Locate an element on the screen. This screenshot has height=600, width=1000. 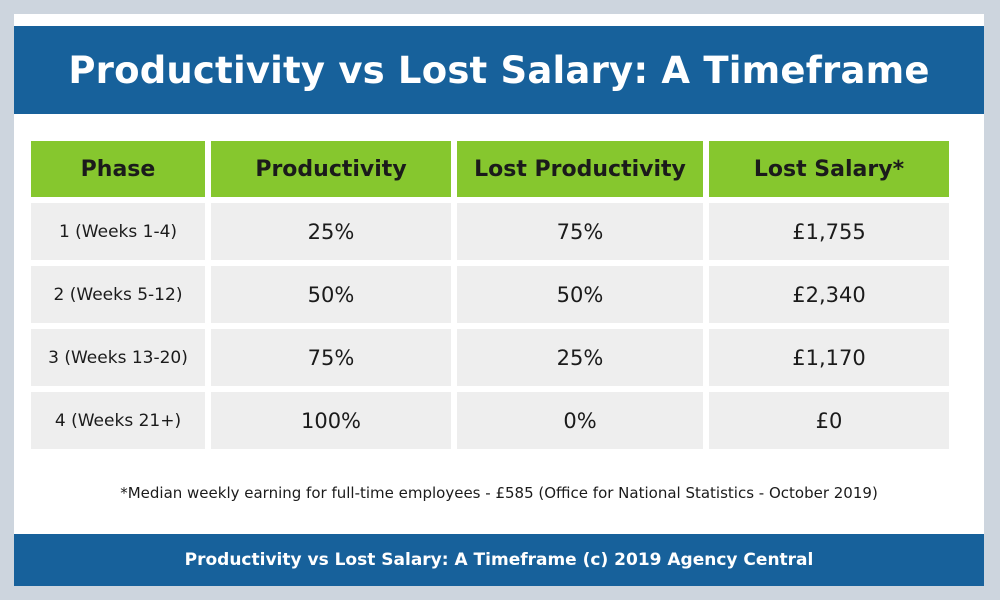
column-header-lost-salary: Lost Salary* is located at coordinates (829, 169).